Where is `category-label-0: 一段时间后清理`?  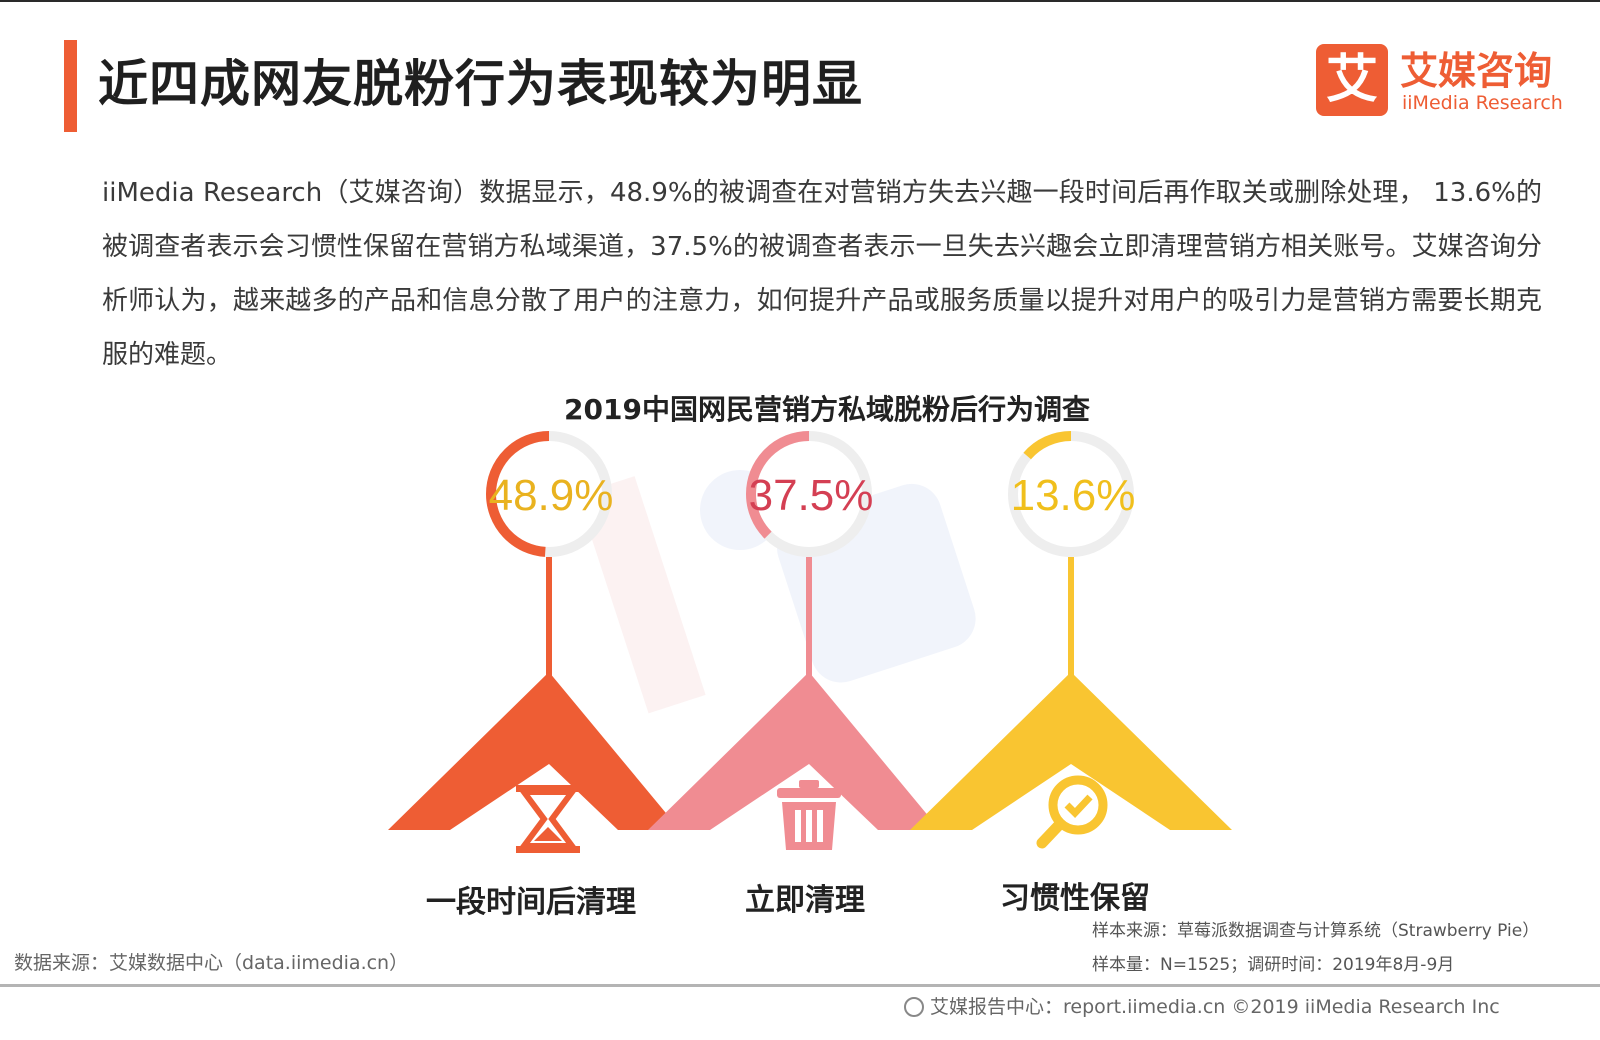 category-label-0: 一段时间后清理 is located at coordinates (531, 902).